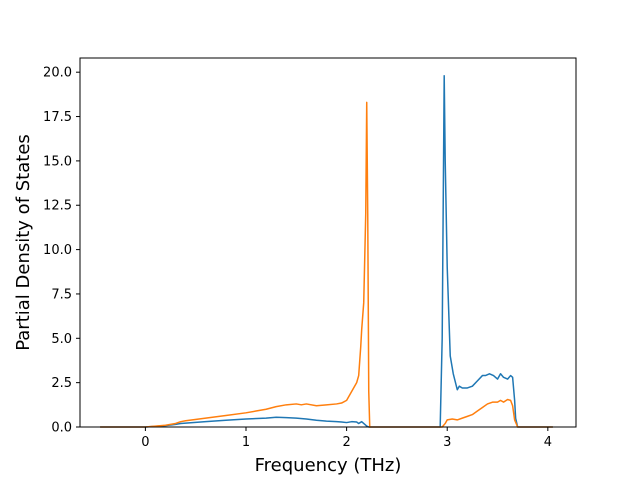 This screenshot has width=640, height=480. Describe the element at coordinates (57, 161) in the screenshot. I see `y-tick-label: 15.0` at that location.